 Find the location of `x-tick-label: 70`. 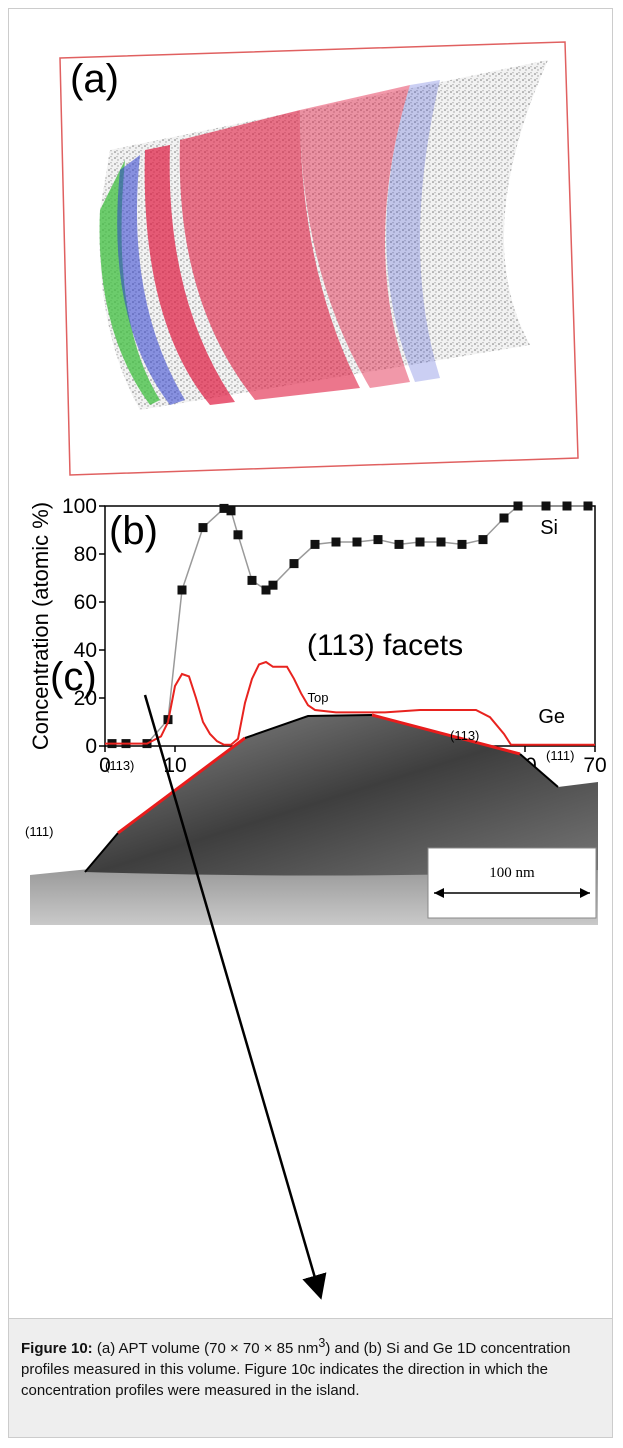

x-tick-label: 70 is located at coordinates (594, 765).